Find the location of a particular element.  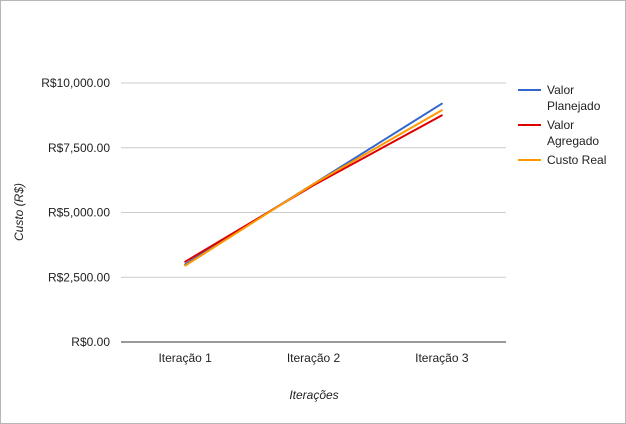

x-tick-label: Iteração 2 is located at coordinates (314, 358).